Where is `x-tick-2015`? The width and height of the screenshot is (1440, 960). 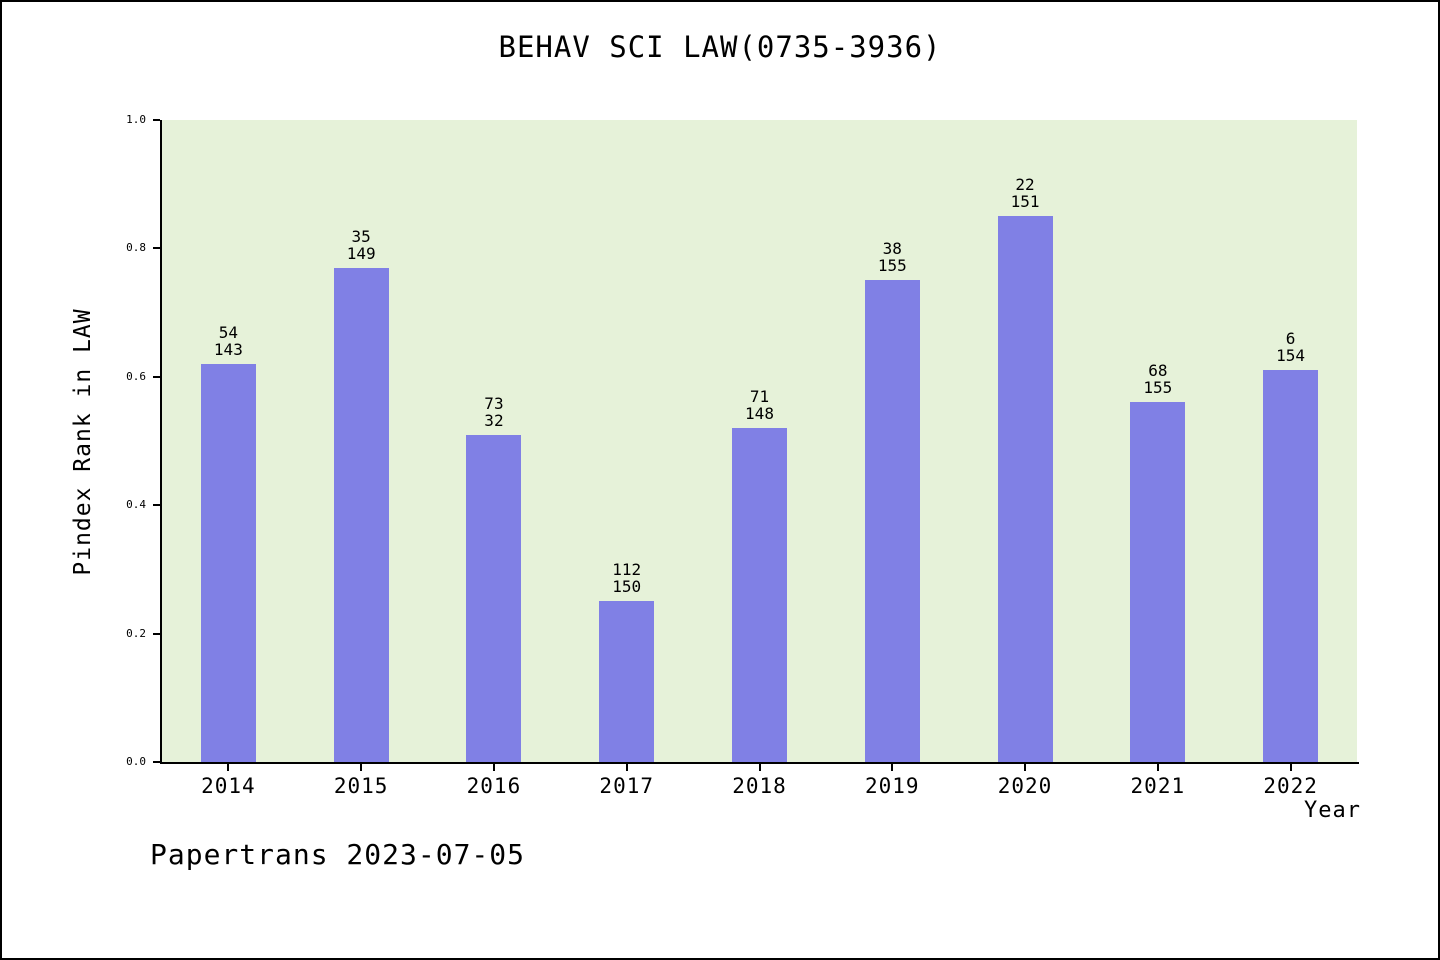
x-tick-2015 is located at coordinates (361, 767).